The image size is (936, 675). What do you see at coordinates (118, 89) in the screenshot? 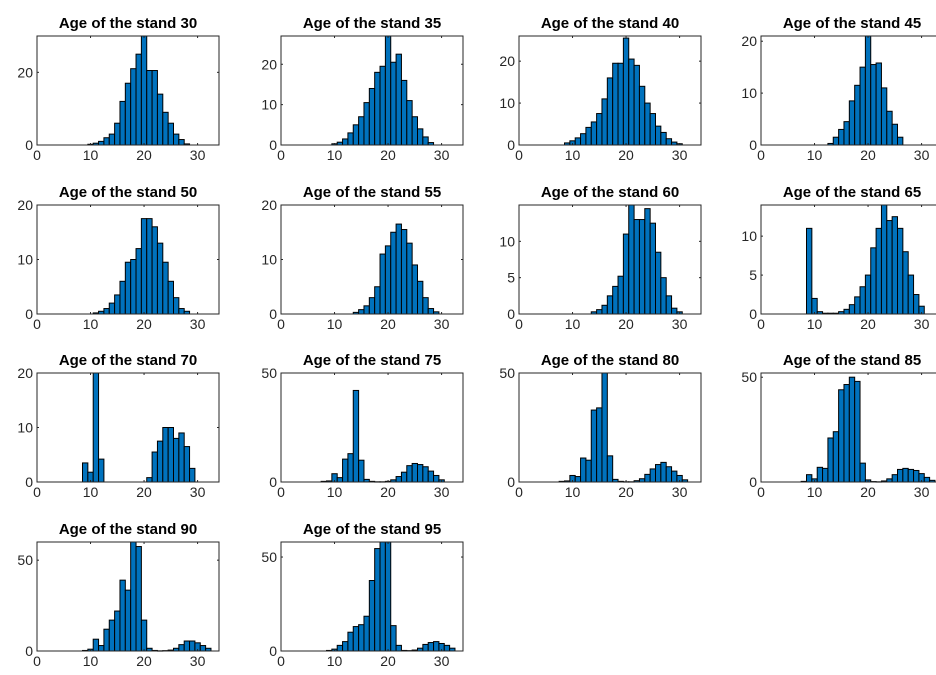
I see `histogram-panel: Age of the stand 30 0 10 20 30 0 20` at bounding box center [118, 89].